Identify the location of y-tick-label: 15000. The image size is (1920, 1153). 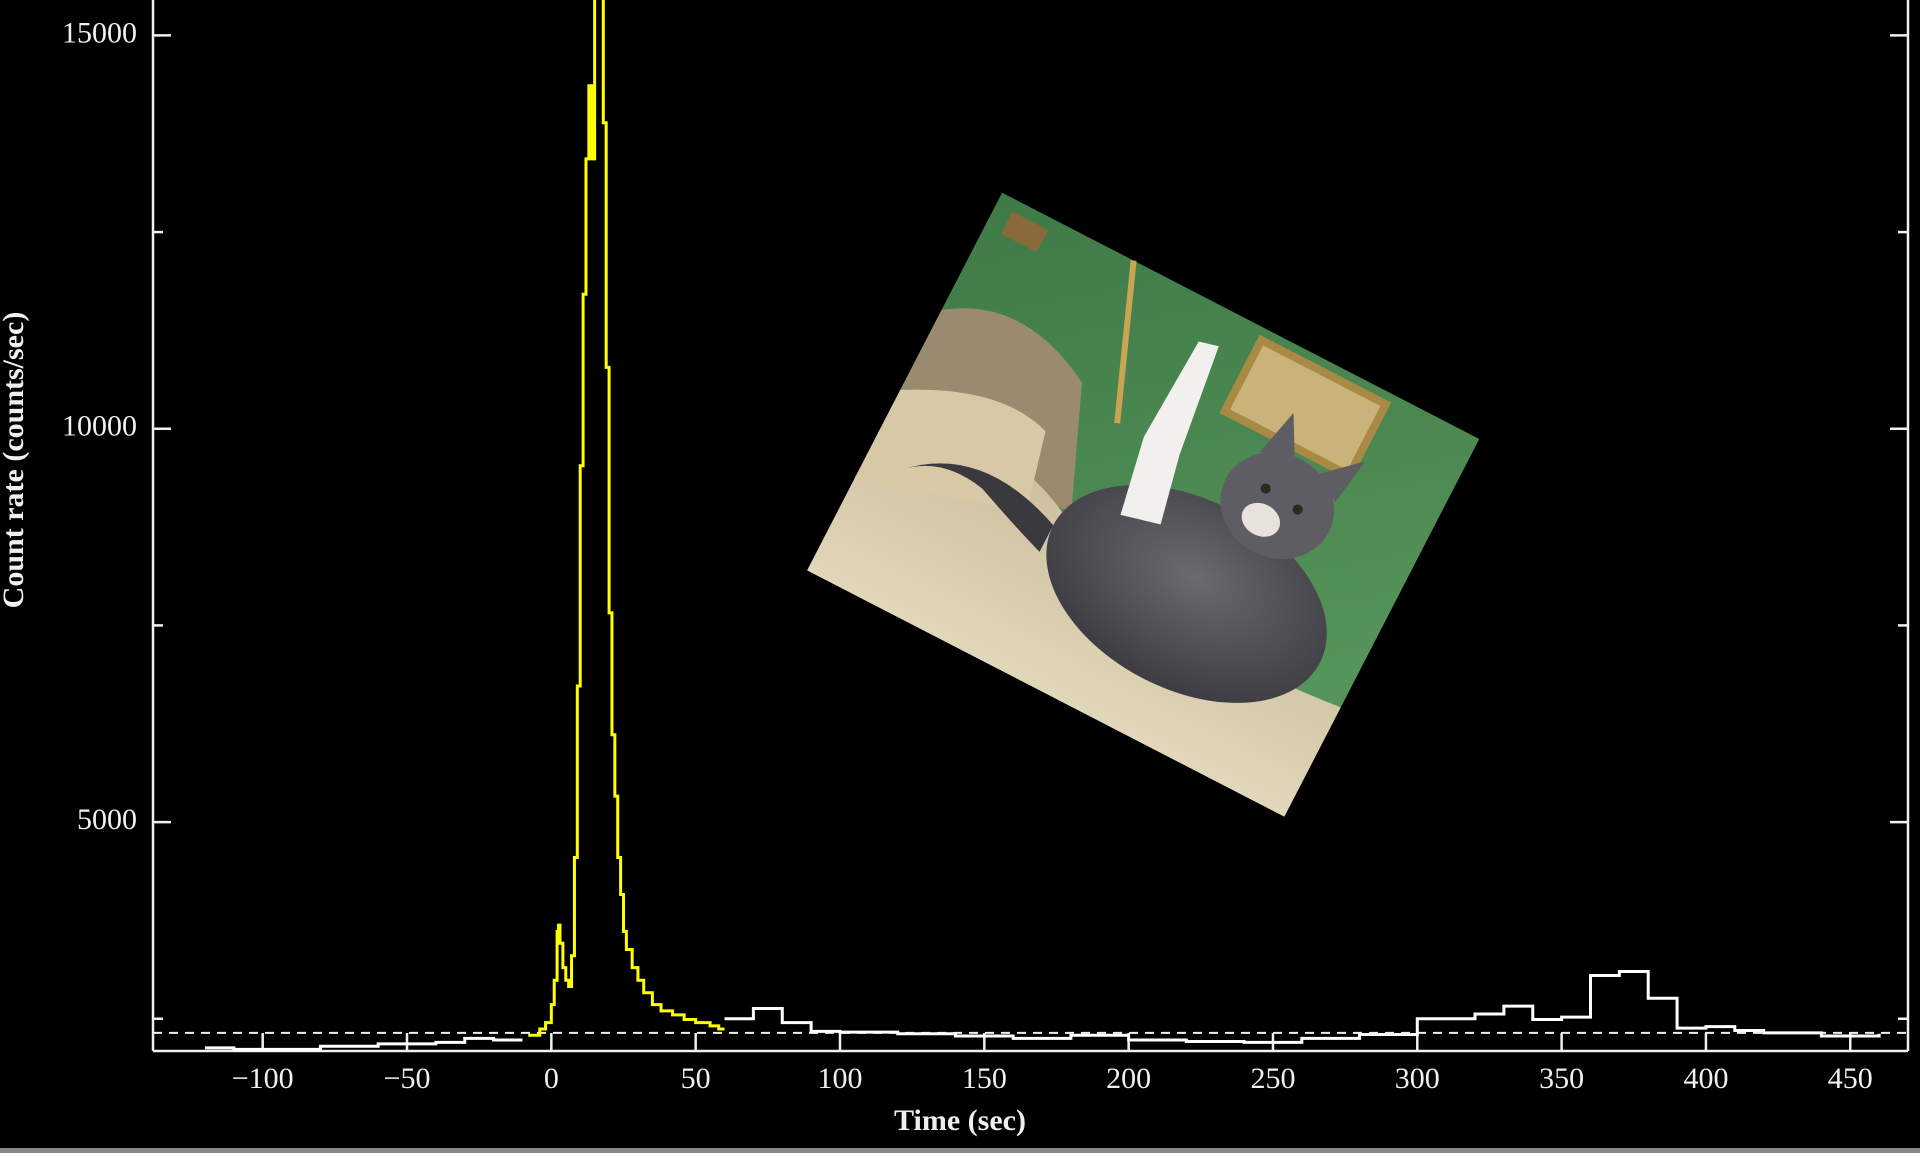
(99, 32).